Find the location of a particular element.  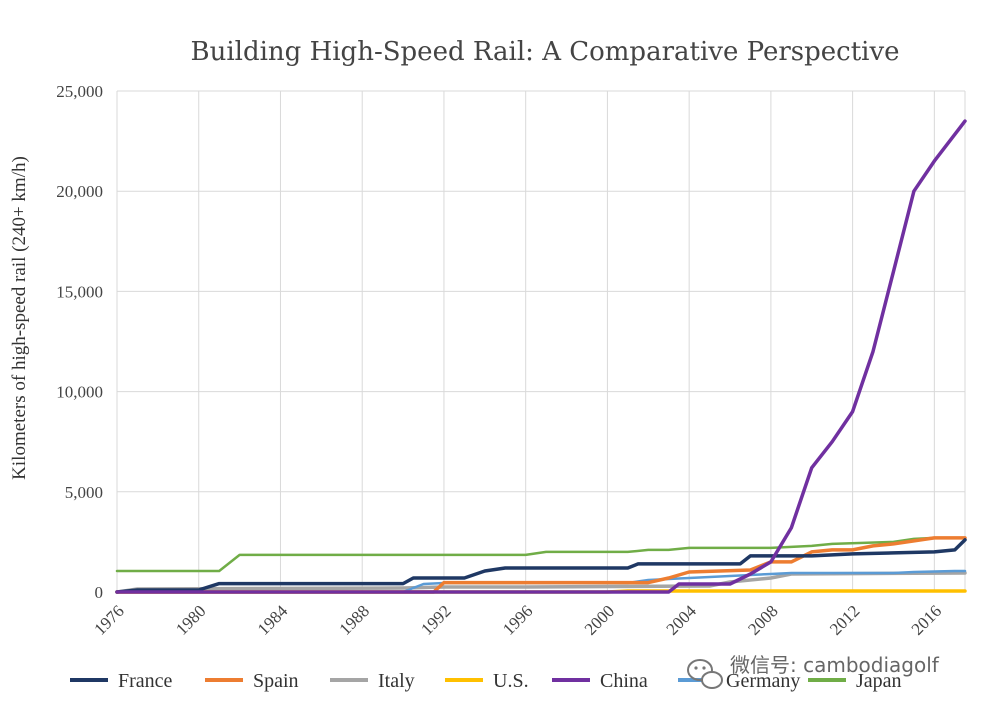

legend-label: France is located at coordinates (145, 681).